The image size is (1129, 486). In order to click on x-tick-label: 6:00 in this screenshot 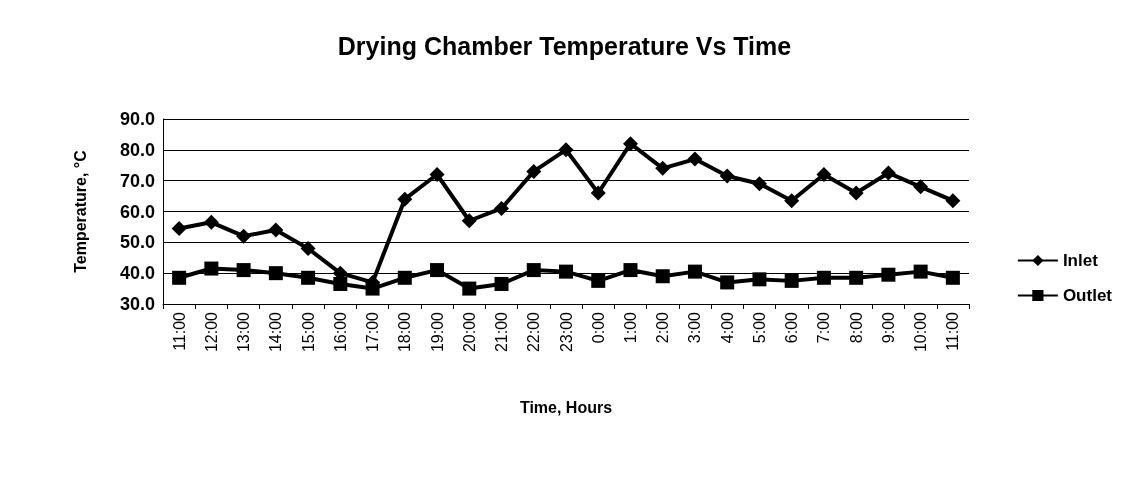, I will do `click(792, 327)`.